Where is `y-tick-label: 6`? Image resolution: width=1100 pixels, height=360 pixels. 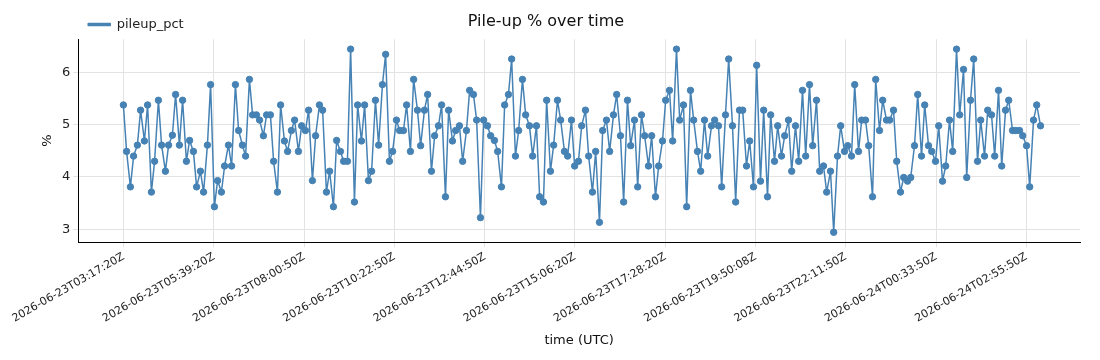 y-tick-label: 6 is located at coordinates (66, 71).